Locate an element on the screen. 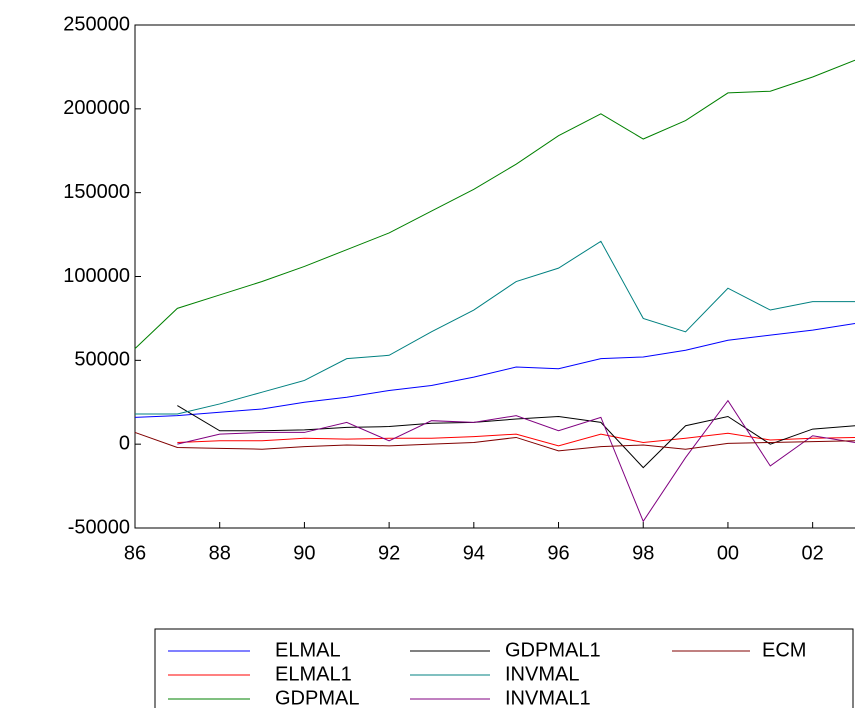 This screenshot has height=713, width=855. x-tick-label: 90 is located at coordinates (304, 553).